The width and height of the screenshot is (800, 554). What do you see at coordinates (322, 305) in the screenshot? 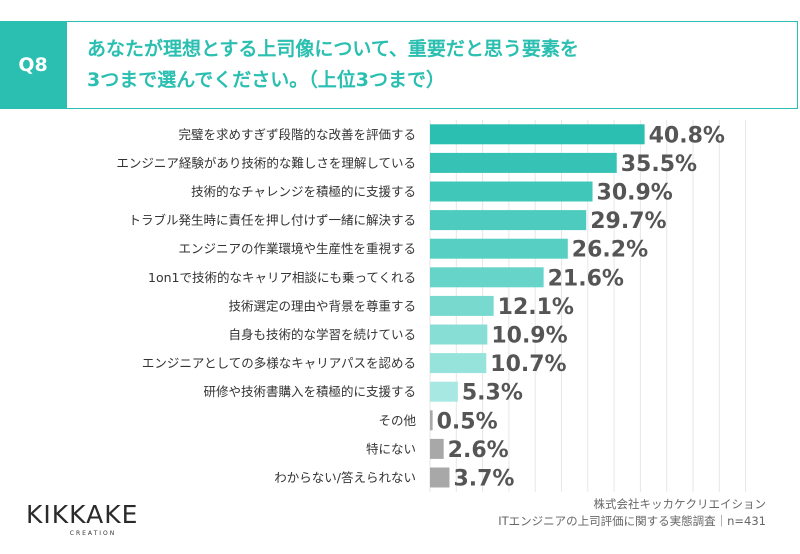
I see `category-label: 技術選定の理由や背景を尊重する` at bounding box center [322, 305].